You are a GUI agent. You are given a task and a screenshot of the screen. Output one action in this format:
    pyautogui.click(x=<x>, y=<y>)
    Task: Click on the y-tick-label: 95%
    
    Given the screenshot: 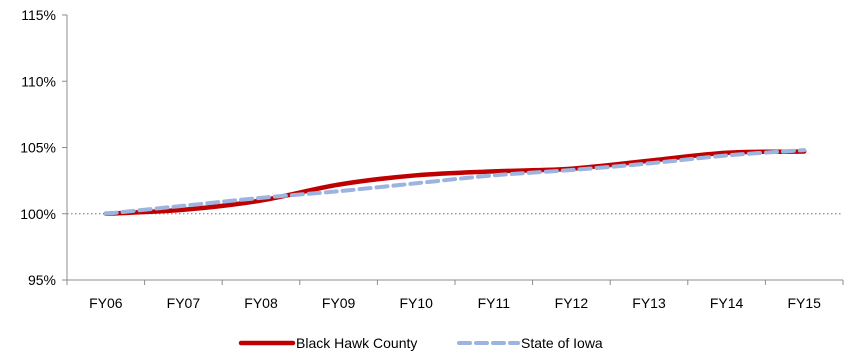 What is the action you would take?
    pyautogui.click(x=42, y=280)
    